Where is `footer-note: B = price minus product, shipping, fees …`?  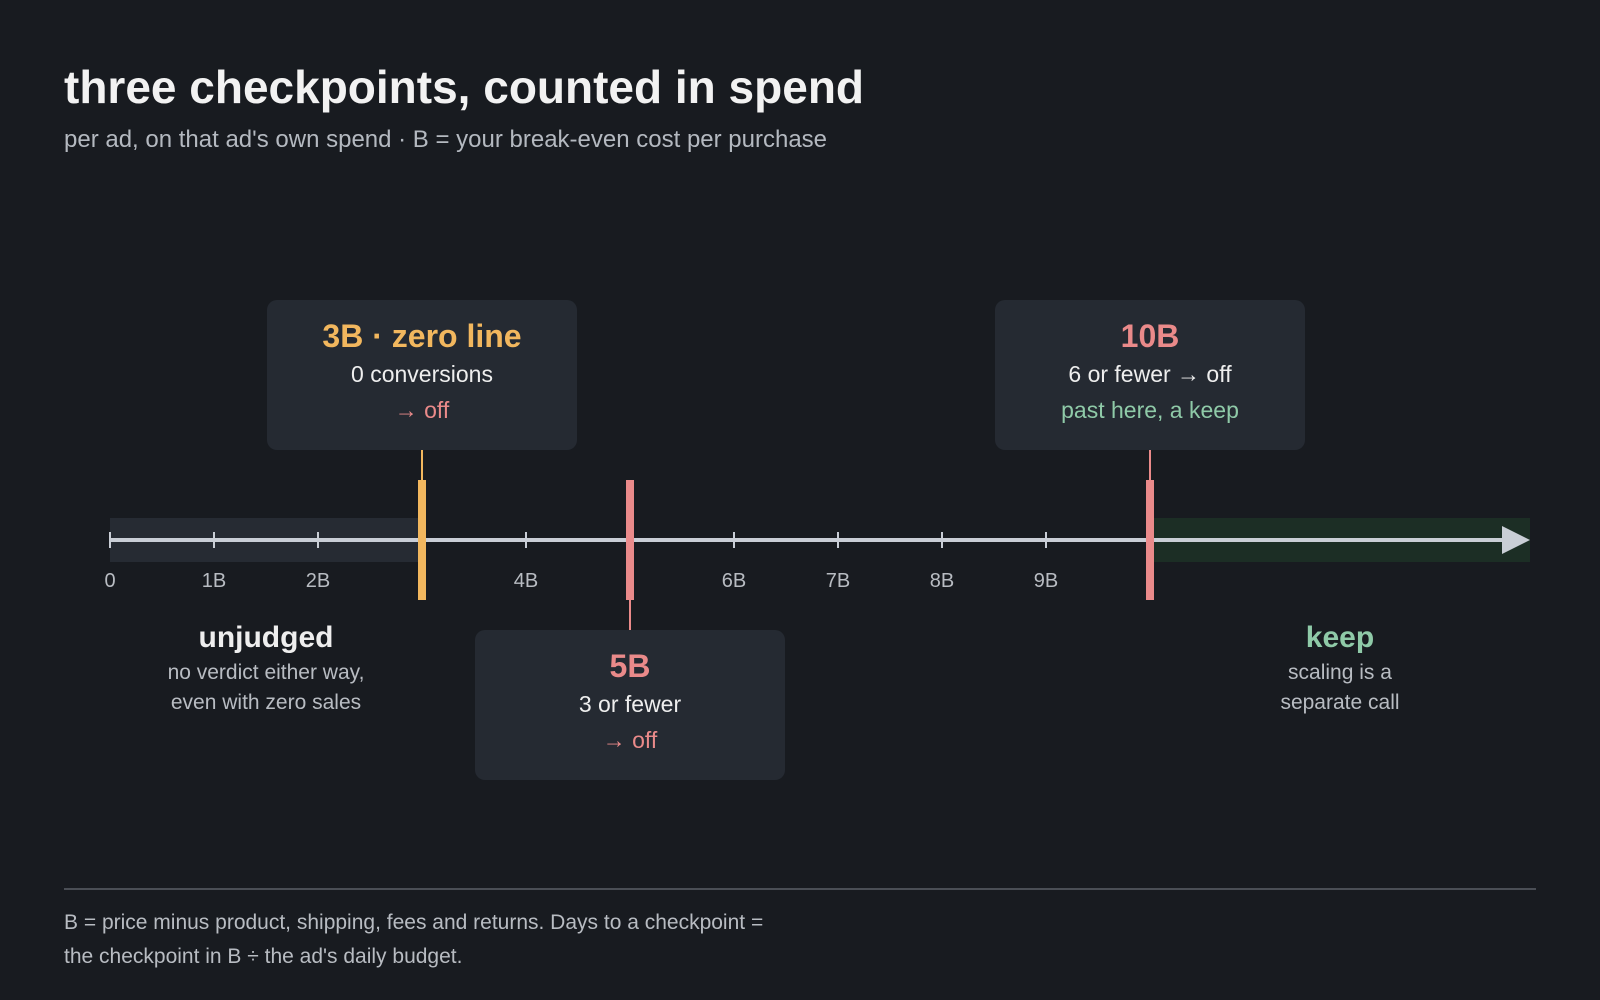 footer-note: B = price minus product, shipping, fees … is located at coordinates (413, 940).